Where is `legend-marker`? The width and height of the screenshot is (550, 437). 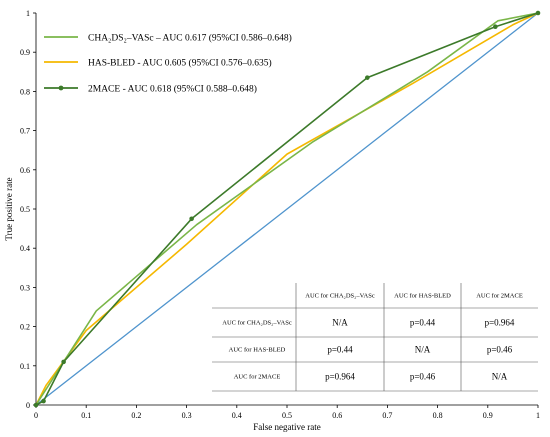
legend-marker is located at coordinates (61, 88).